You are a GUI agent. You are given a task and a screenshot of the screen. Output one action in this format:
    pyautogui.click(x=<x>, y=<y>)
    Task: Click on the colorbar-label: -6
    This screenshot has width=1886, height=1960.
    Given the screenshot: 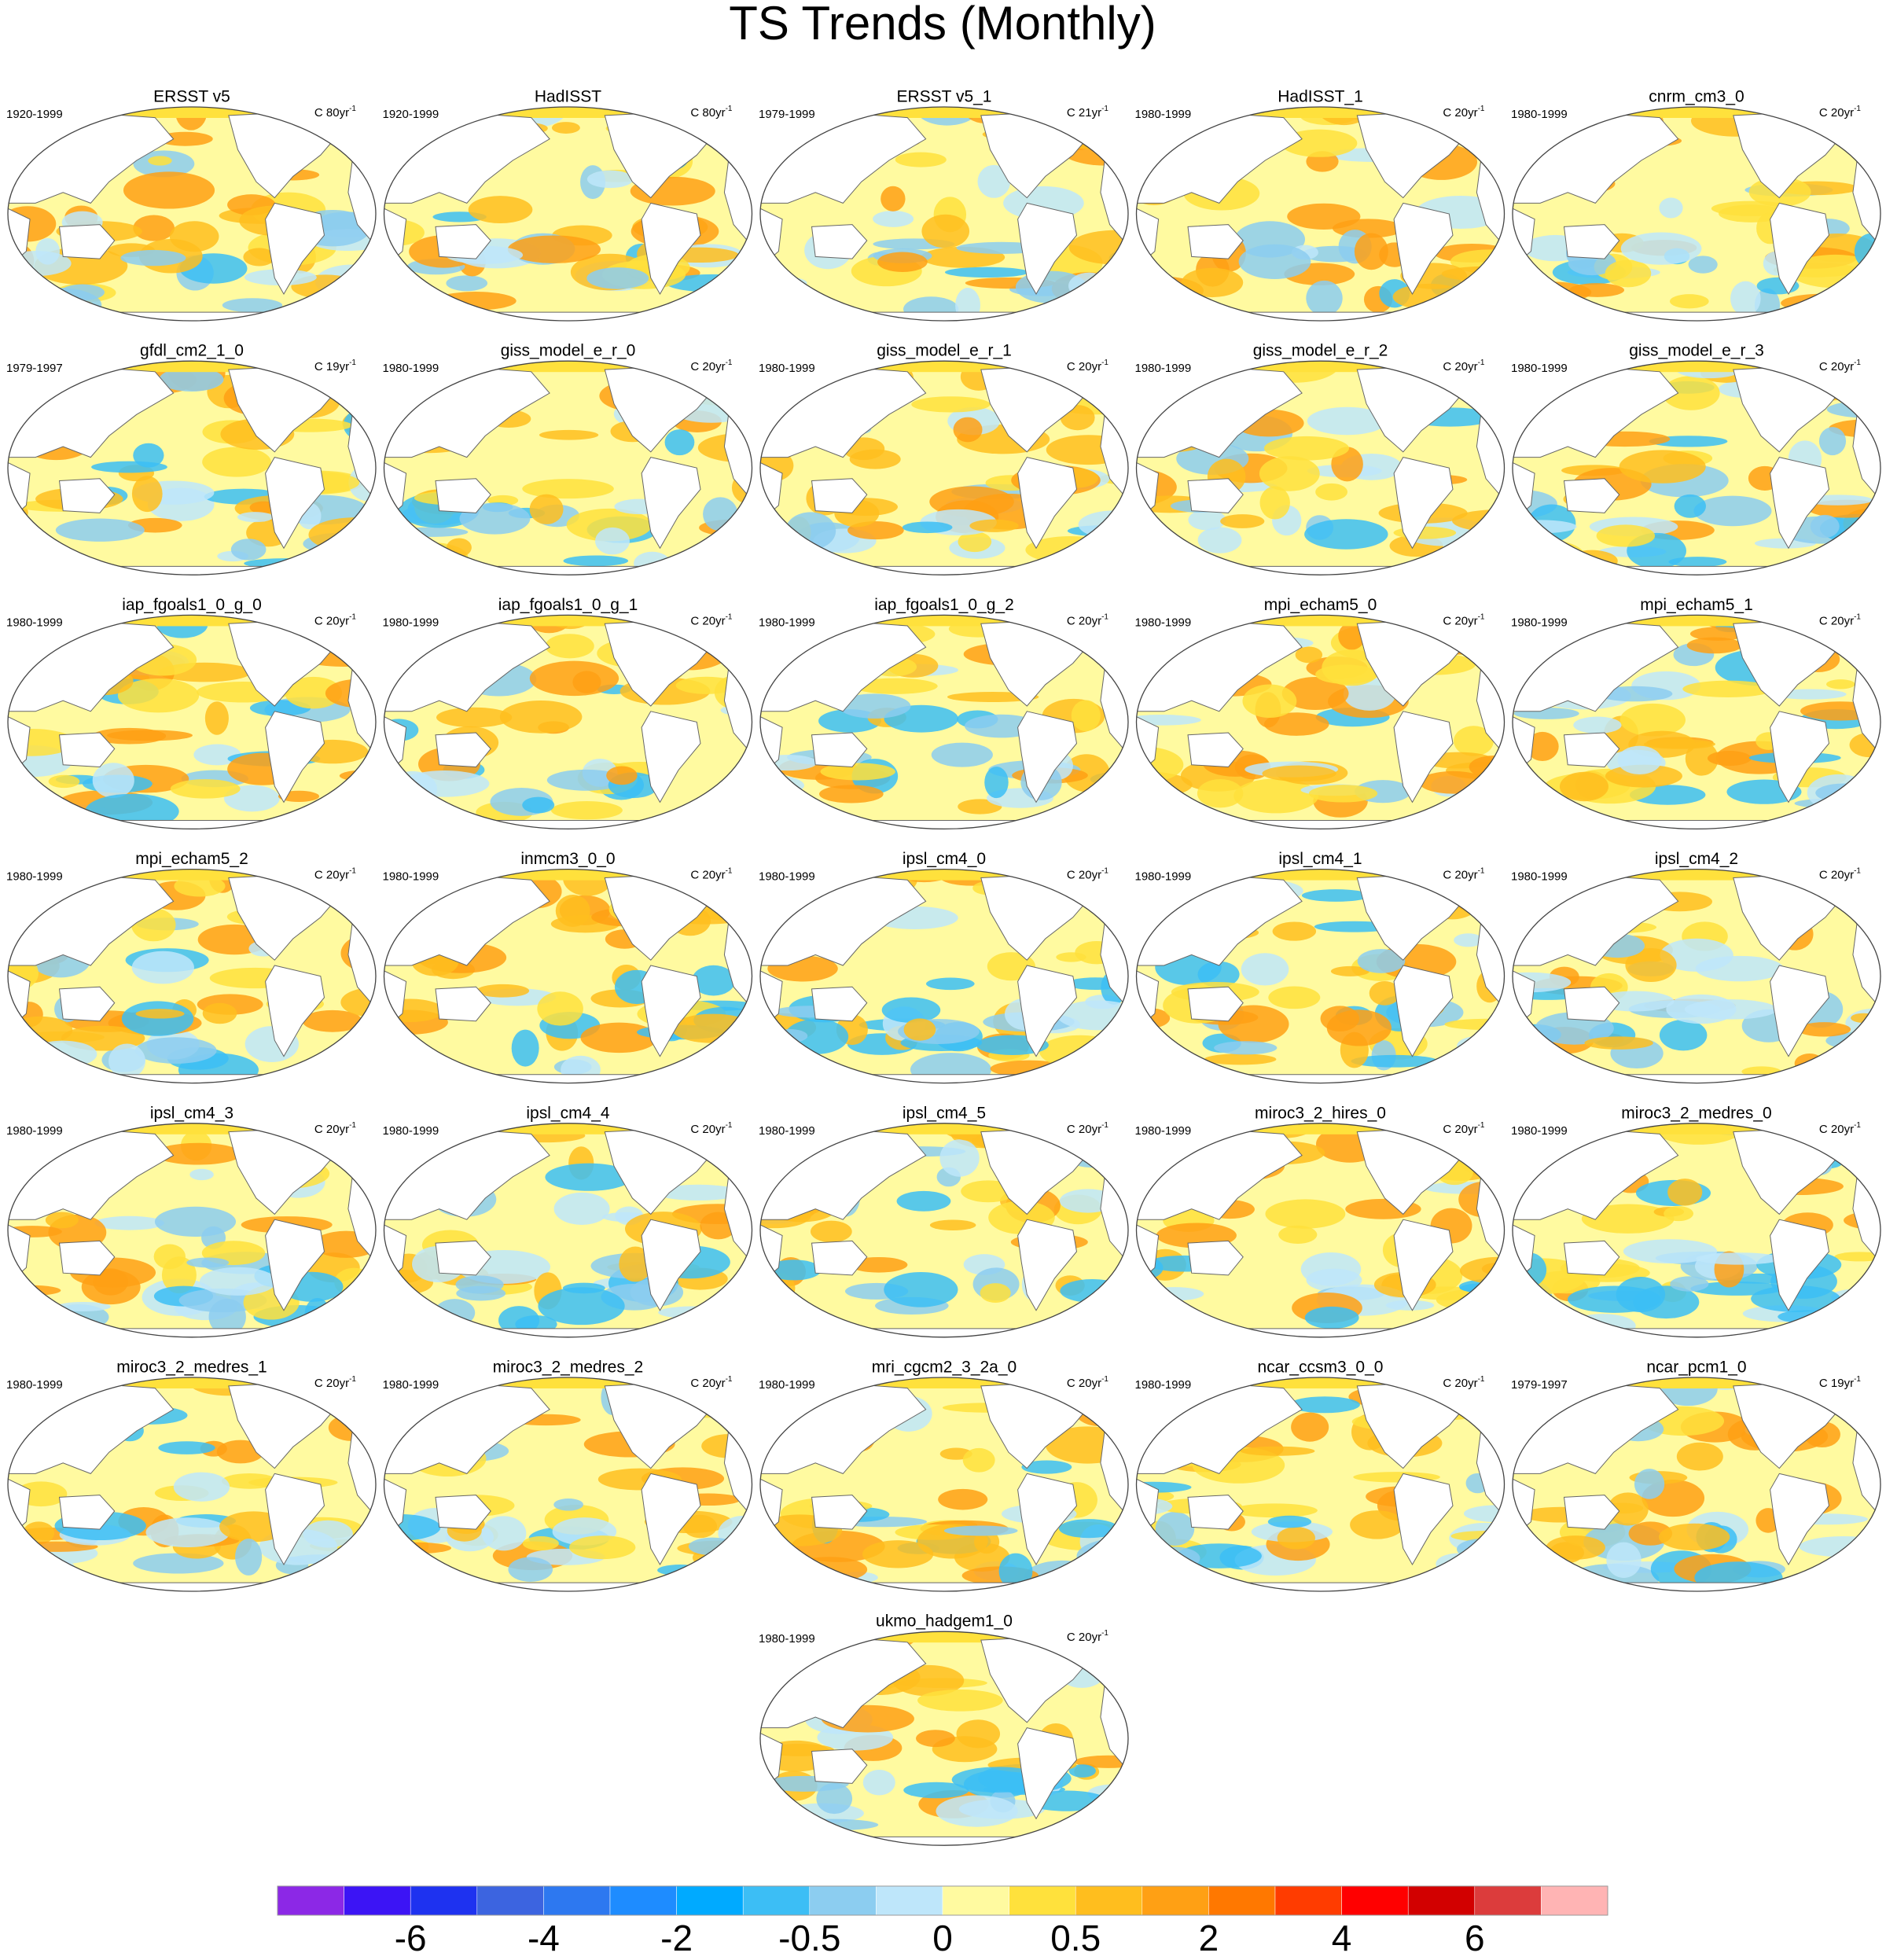 What is the action you would take?
    pyautogui.click(x=411, y=1938)
    